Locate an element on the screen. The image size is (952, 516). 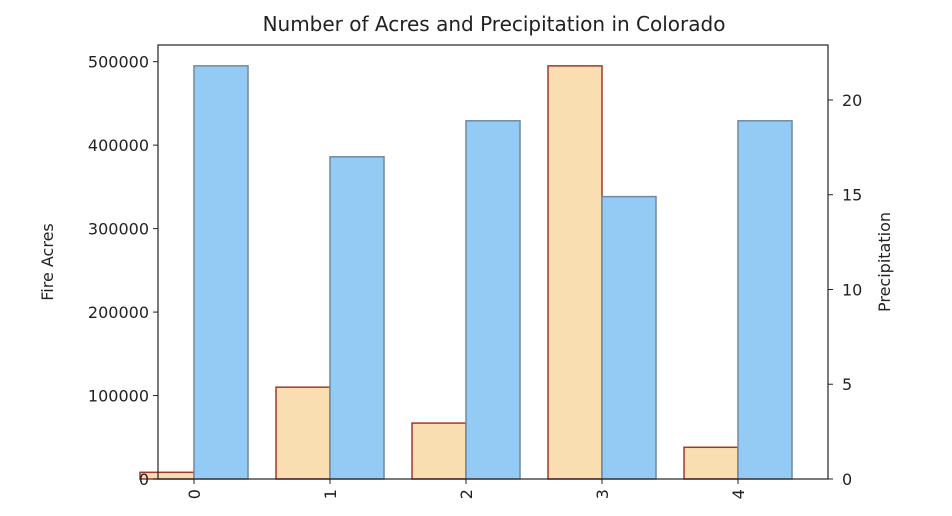
right-tick-label-0: 0 is located at coordinates (847, 479).